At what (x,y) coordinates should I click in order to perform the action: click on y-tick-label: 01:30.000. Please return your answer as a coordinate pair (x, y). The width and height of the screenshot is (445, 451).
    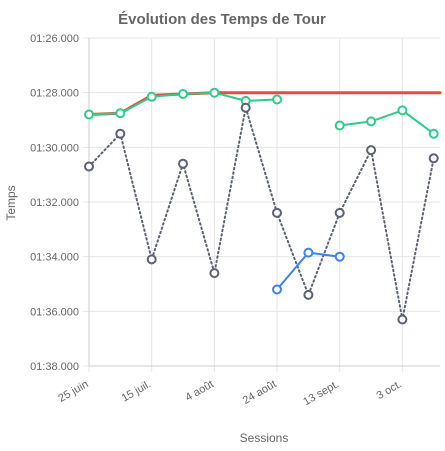
    Looking at the image, I should click on (54, 148).